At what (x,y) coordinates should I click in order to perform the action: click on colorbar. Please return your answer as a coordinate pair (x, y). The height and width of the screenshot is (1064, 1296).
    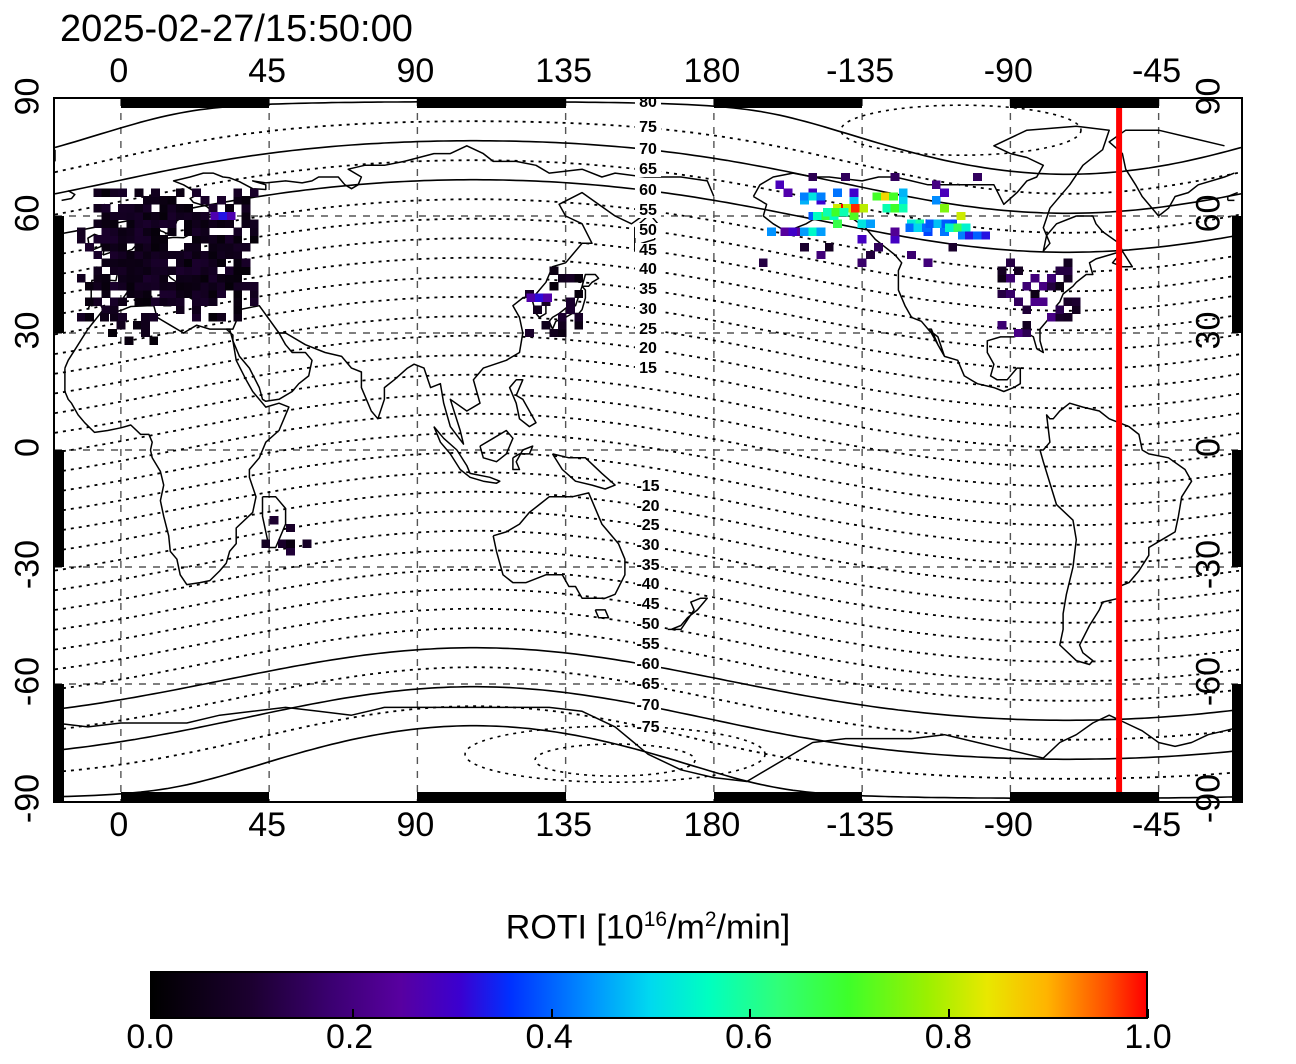
    Looking at the image, I should click on (649, 995).